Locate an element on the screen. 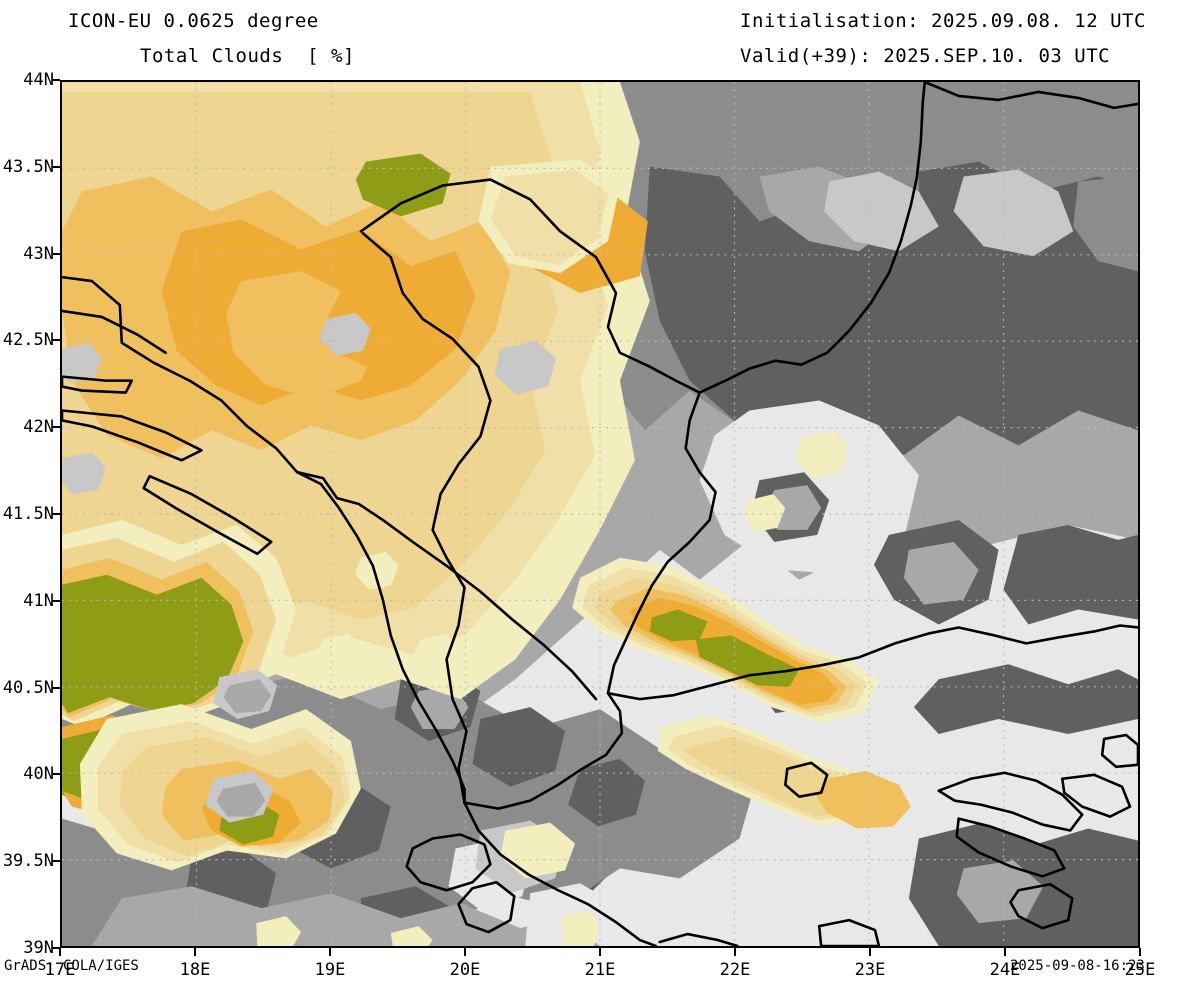 The height and width of the screenshot is (1000, 1200). generation-timestamp: 2025-09-08-16:23 is located at coordinates (1077, 966).